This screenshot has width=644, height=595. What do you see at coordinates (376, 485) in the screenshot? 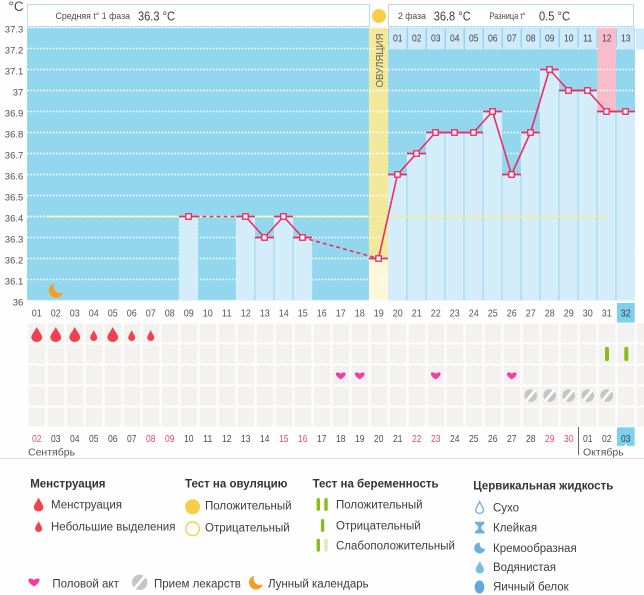
I see `svg-text: Тест на беременность` at bounding box center [376, 485].